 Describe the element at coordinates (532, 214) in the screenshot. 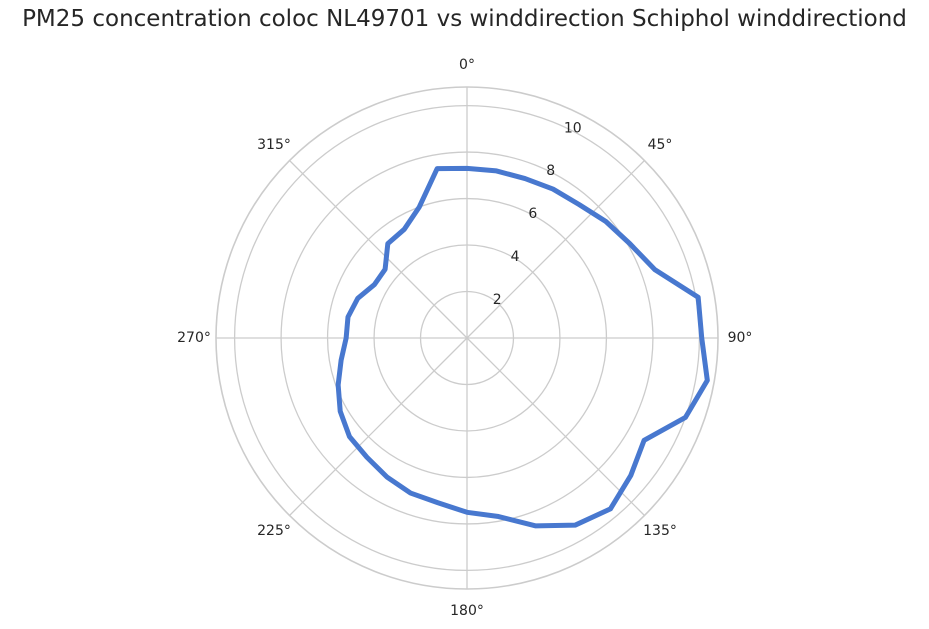

I see `radial-tick-label-6: 6` at that location.